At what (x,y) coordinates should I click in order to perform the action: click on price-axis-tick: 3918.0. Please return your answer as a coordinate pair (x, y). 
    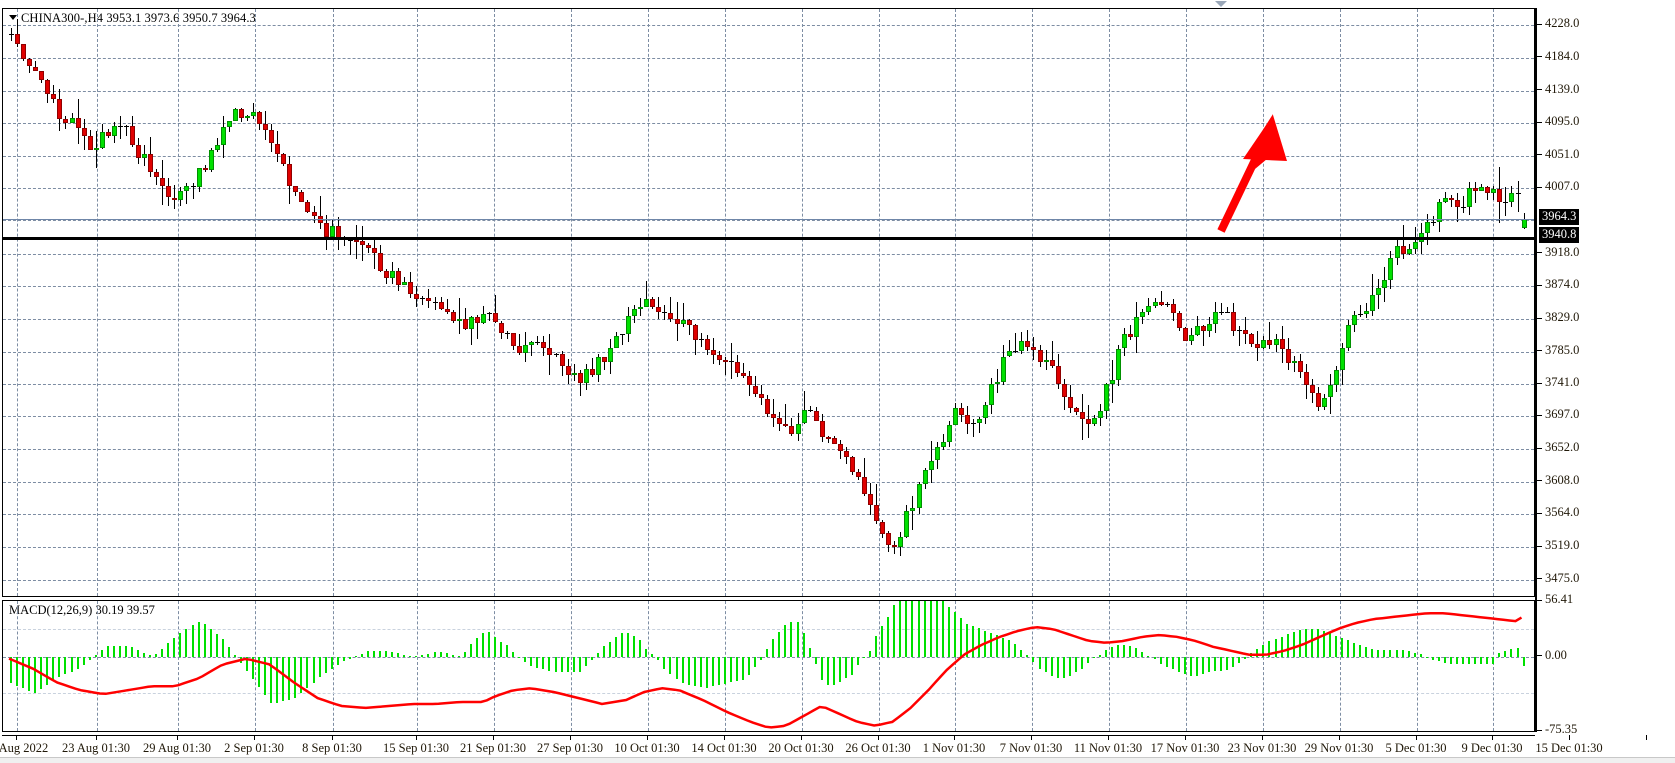
    Looking at the image, I should click on (1558, 252).